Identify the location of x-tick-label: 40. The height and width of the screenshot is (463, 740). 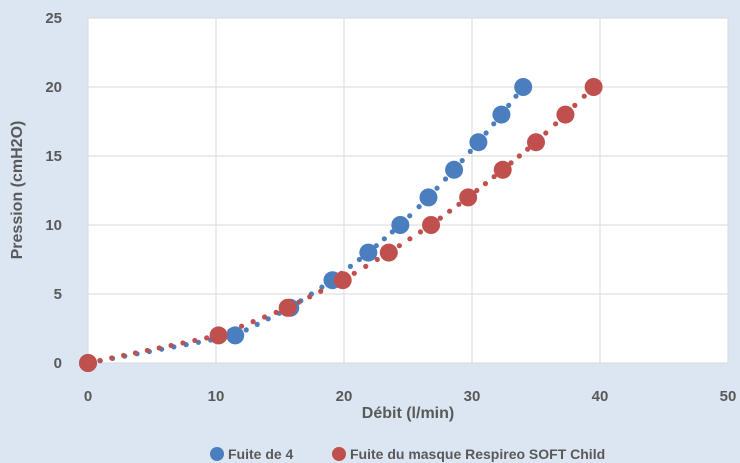
(600, 396).